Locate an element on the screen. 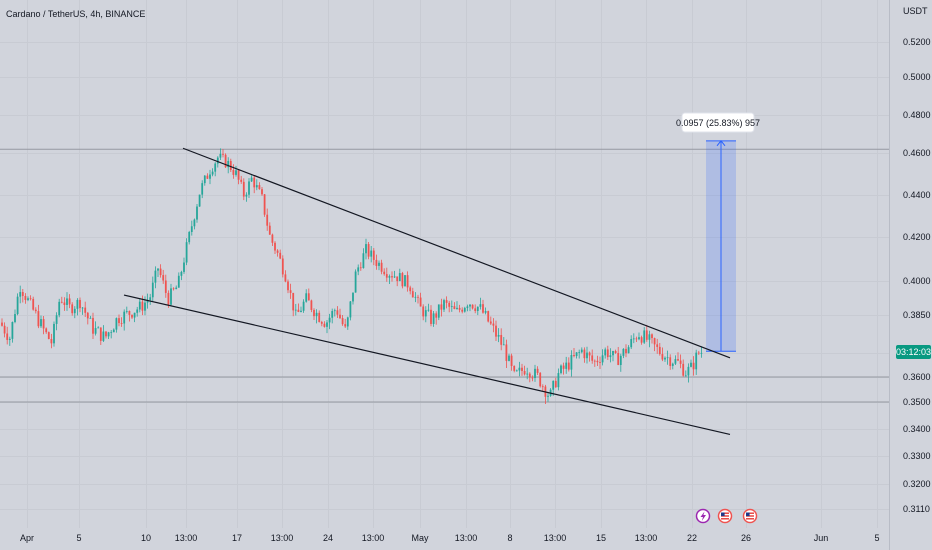  time-label: 26 is located at coordinates (746, 538).